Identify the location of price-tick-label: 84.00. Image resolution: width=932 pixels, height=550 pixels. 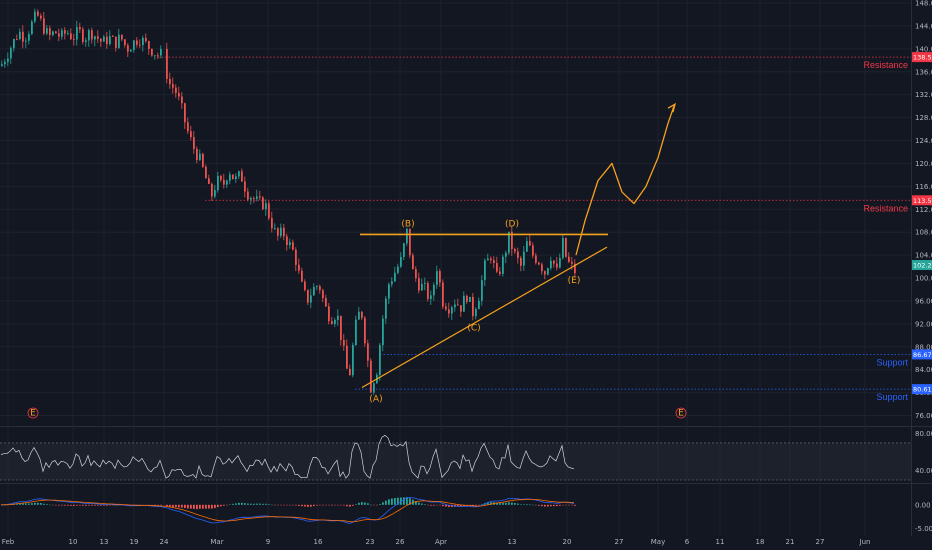
(923, 370).